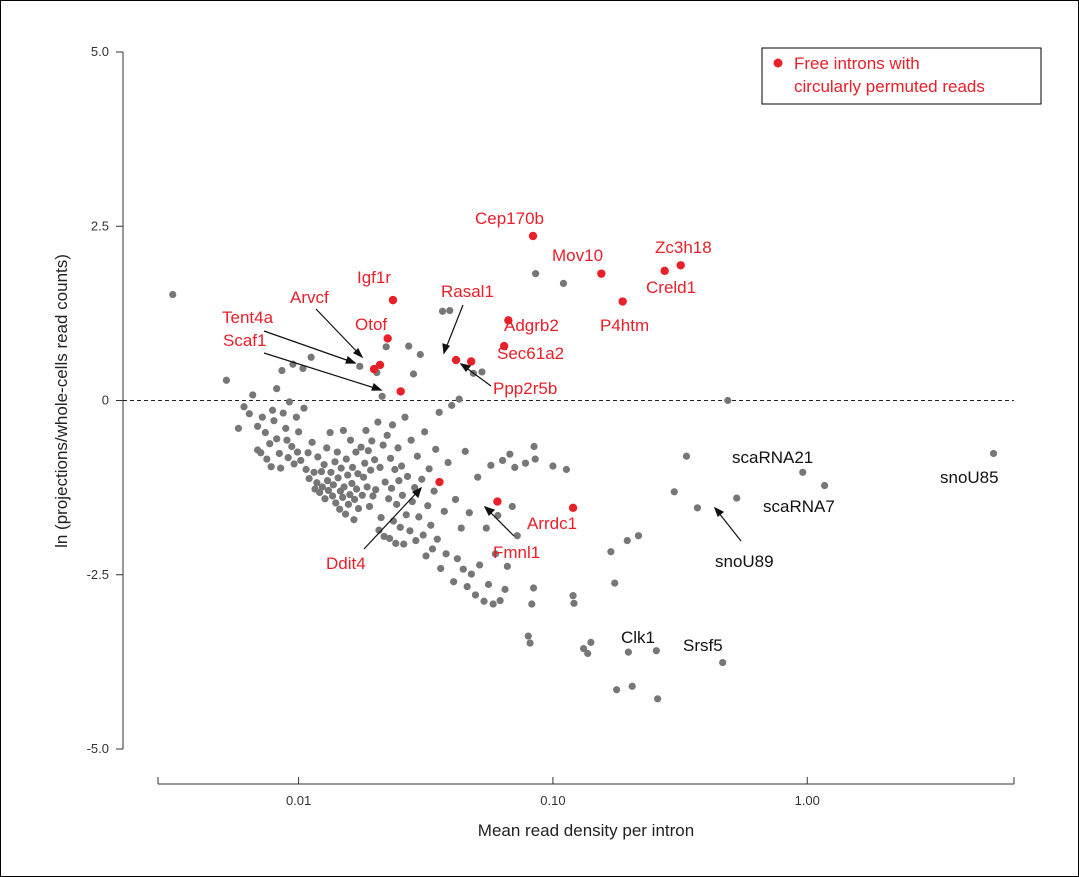 This screenshot has height=877, width=1079. What do you see at coordinates (530, 353) in the screenshot?
I see `label-sec61a2: Sec61a2` at bounding box center [530, 353].